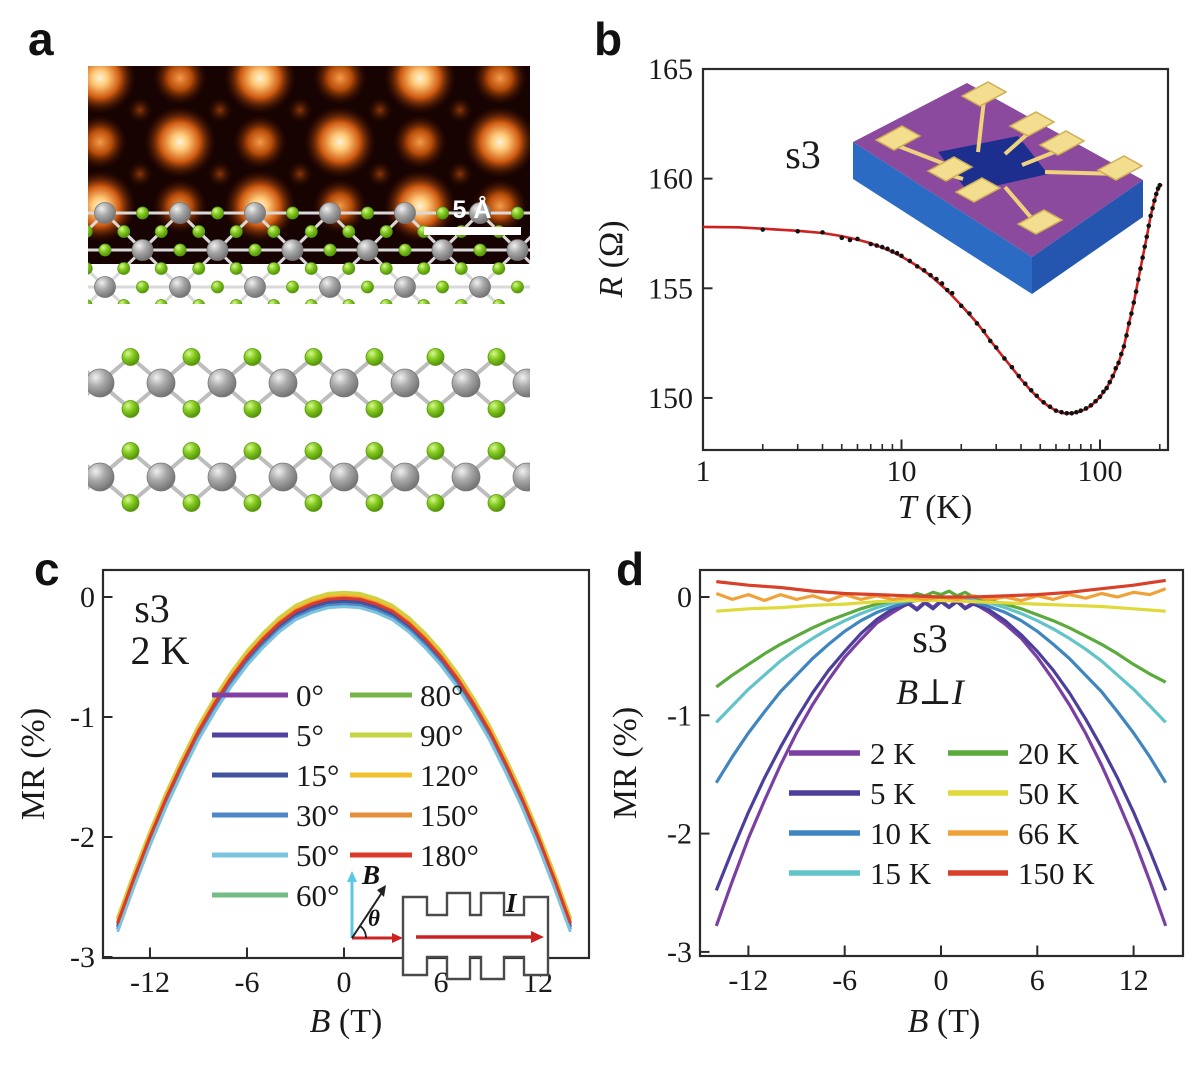 Image resolution: width=1187 pixels, height=1080 pixels. Describe the element at coordinates (449, 775) in the screenshot. I see `legend-label-120°: 120°` at that location.